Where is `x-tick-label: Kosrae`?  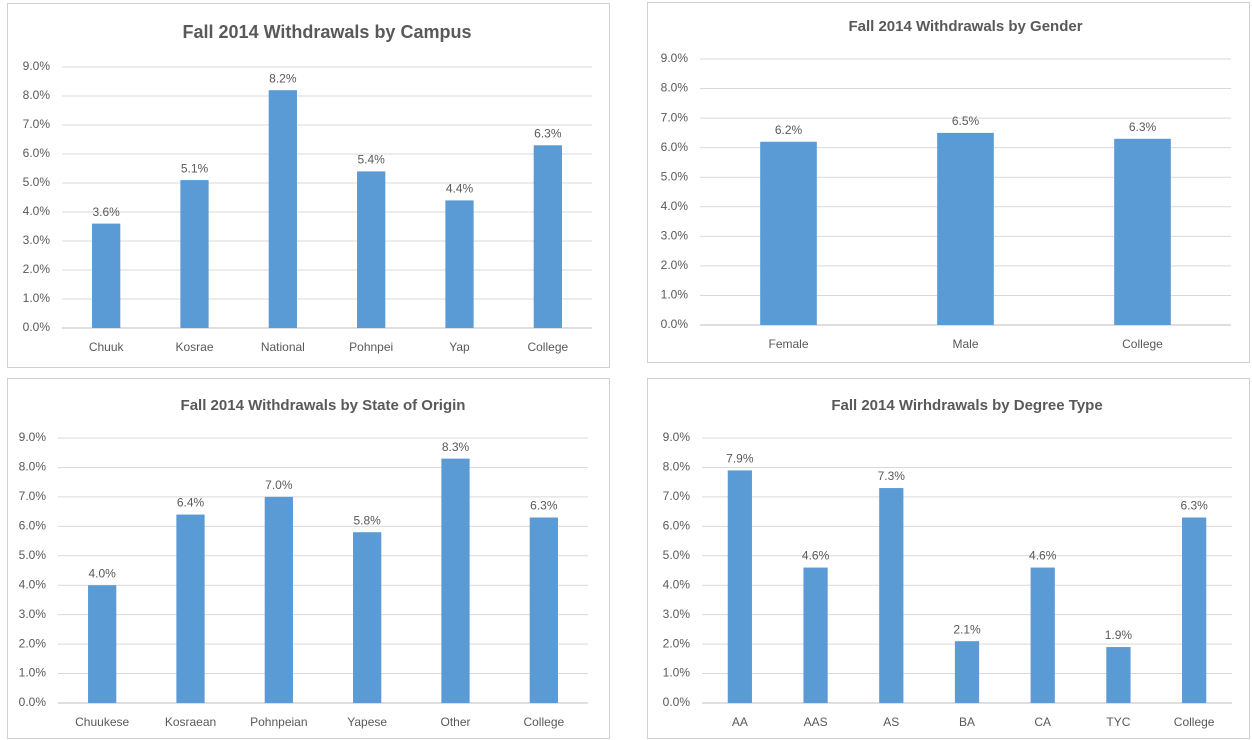
x-tick-label: Kosrae is located at coordinates (194, 347).